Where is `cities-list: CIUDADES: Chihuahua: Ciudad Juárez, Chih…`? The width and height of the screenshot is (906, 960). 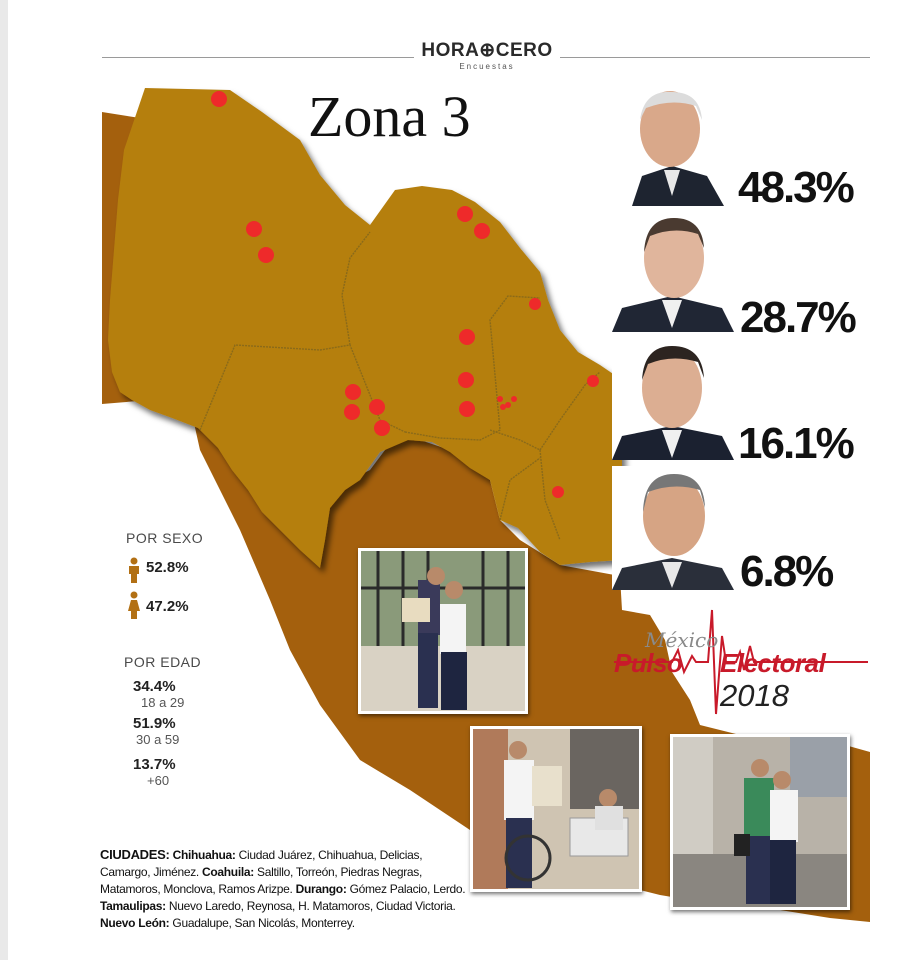
cities-list: CIUDADES: Chihuahua: Ciudad Juárez, Chih… is located at coordinates (286, 889).